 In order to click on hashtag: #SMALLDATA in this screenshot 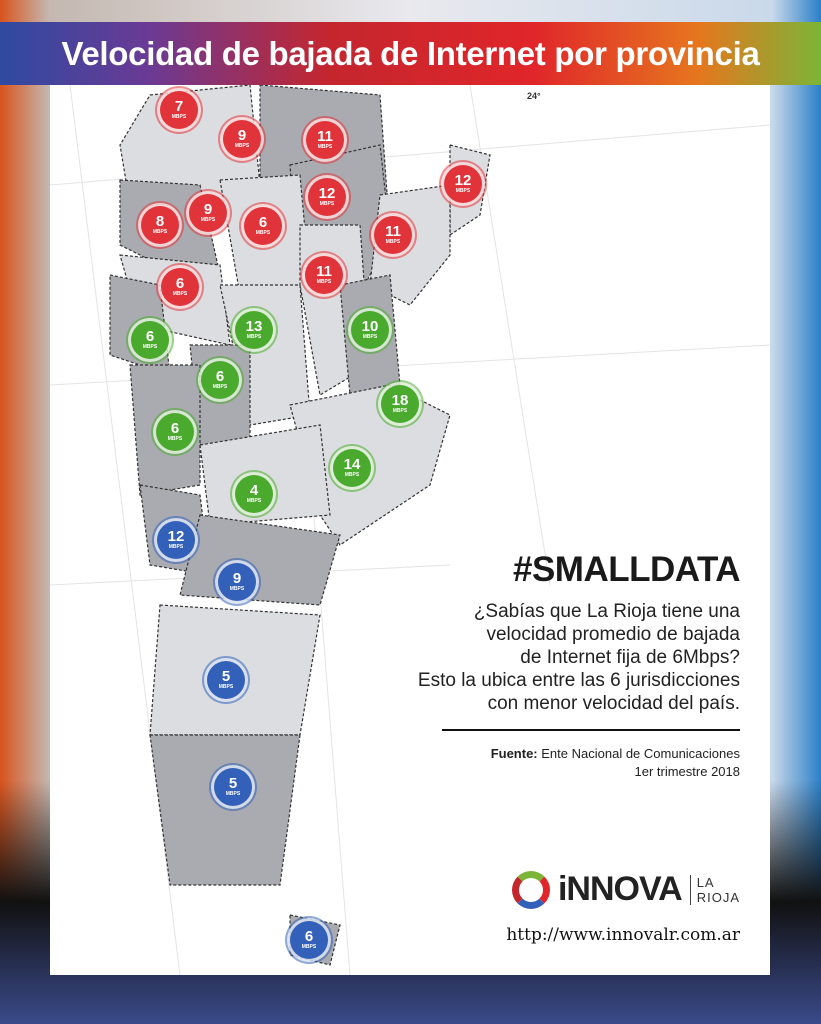, I will do `click(626, 569)`.